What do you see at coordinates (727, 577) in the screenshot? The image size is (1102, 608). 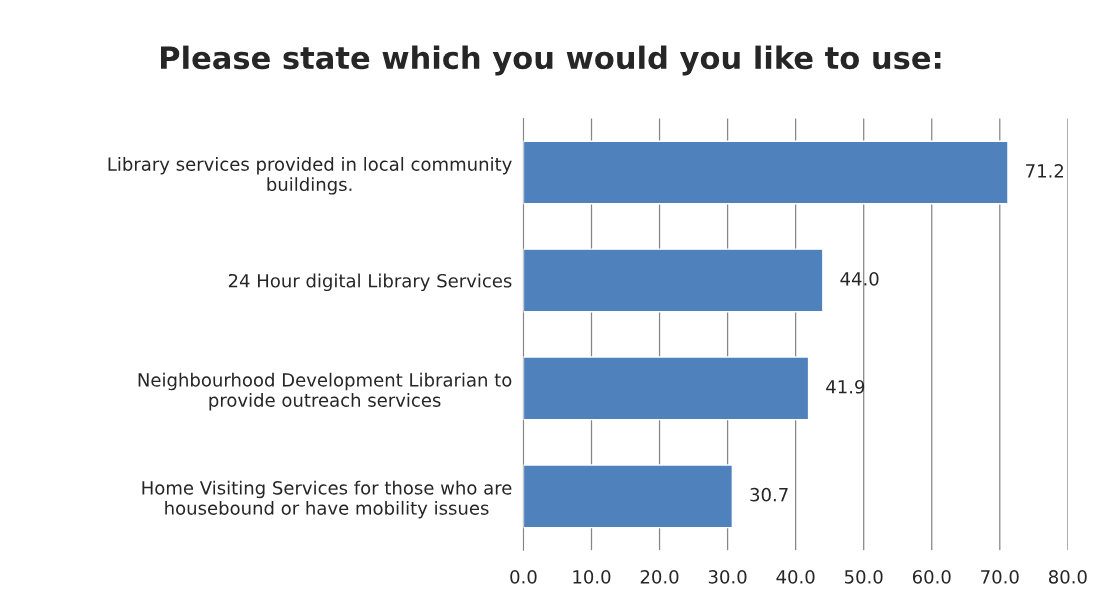 I see `x-tick-label: 30.0` at bounding box center [727, 577].